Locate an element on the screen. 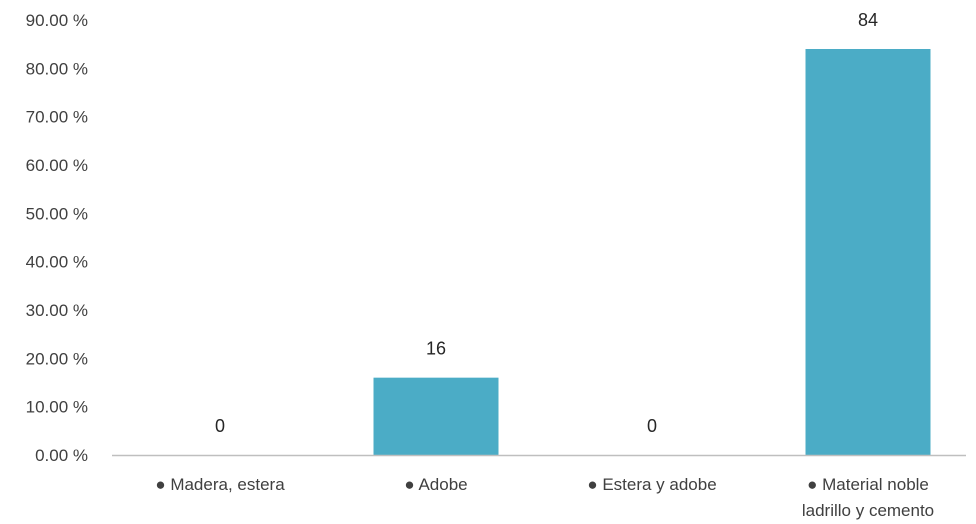  y-tick-label: 20.00 % is located at coordinates (57, 358).